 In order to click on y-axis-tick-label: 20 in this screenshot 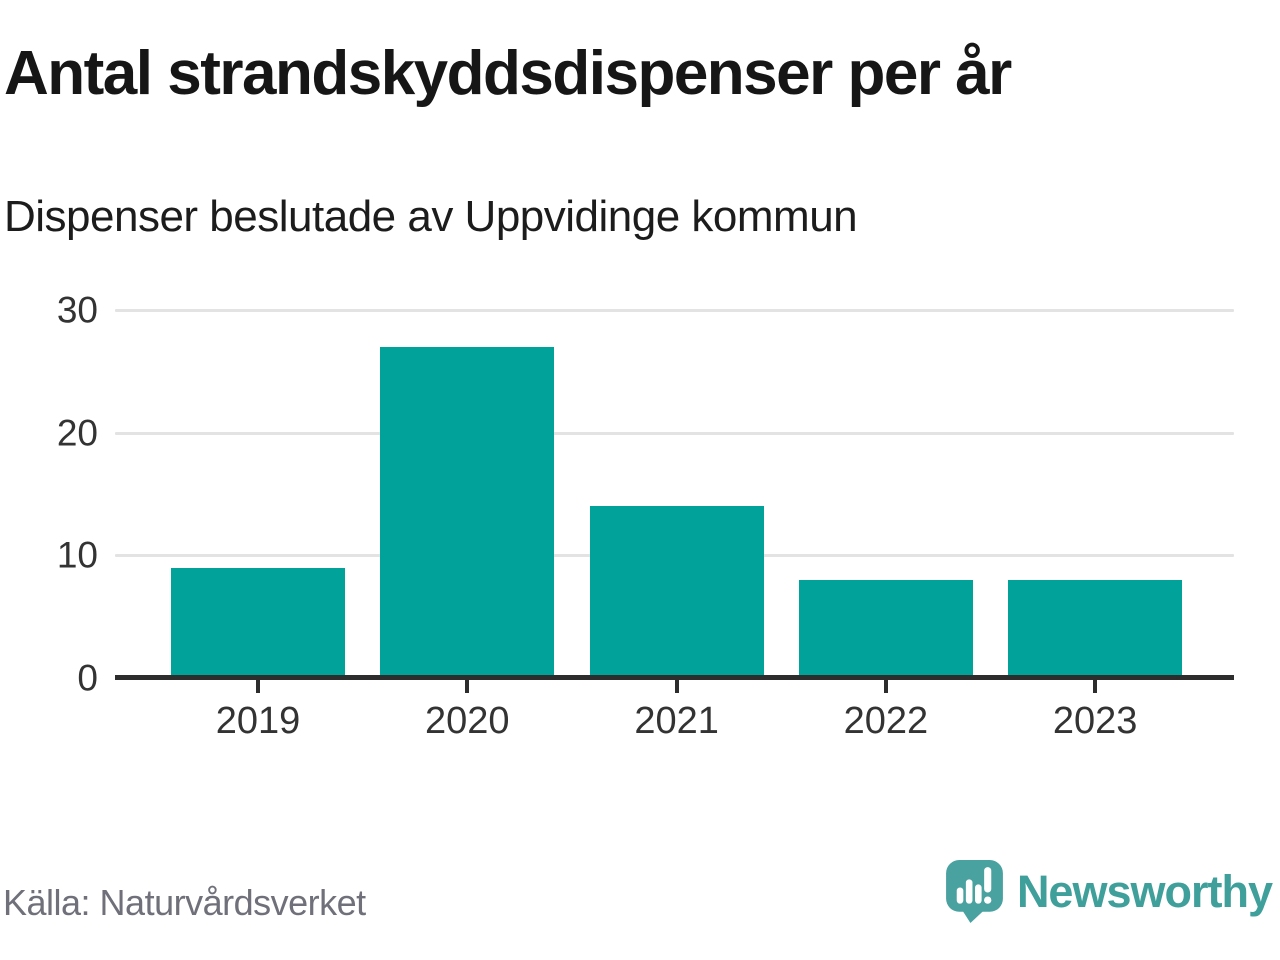, I will do `click(77, 433)`.